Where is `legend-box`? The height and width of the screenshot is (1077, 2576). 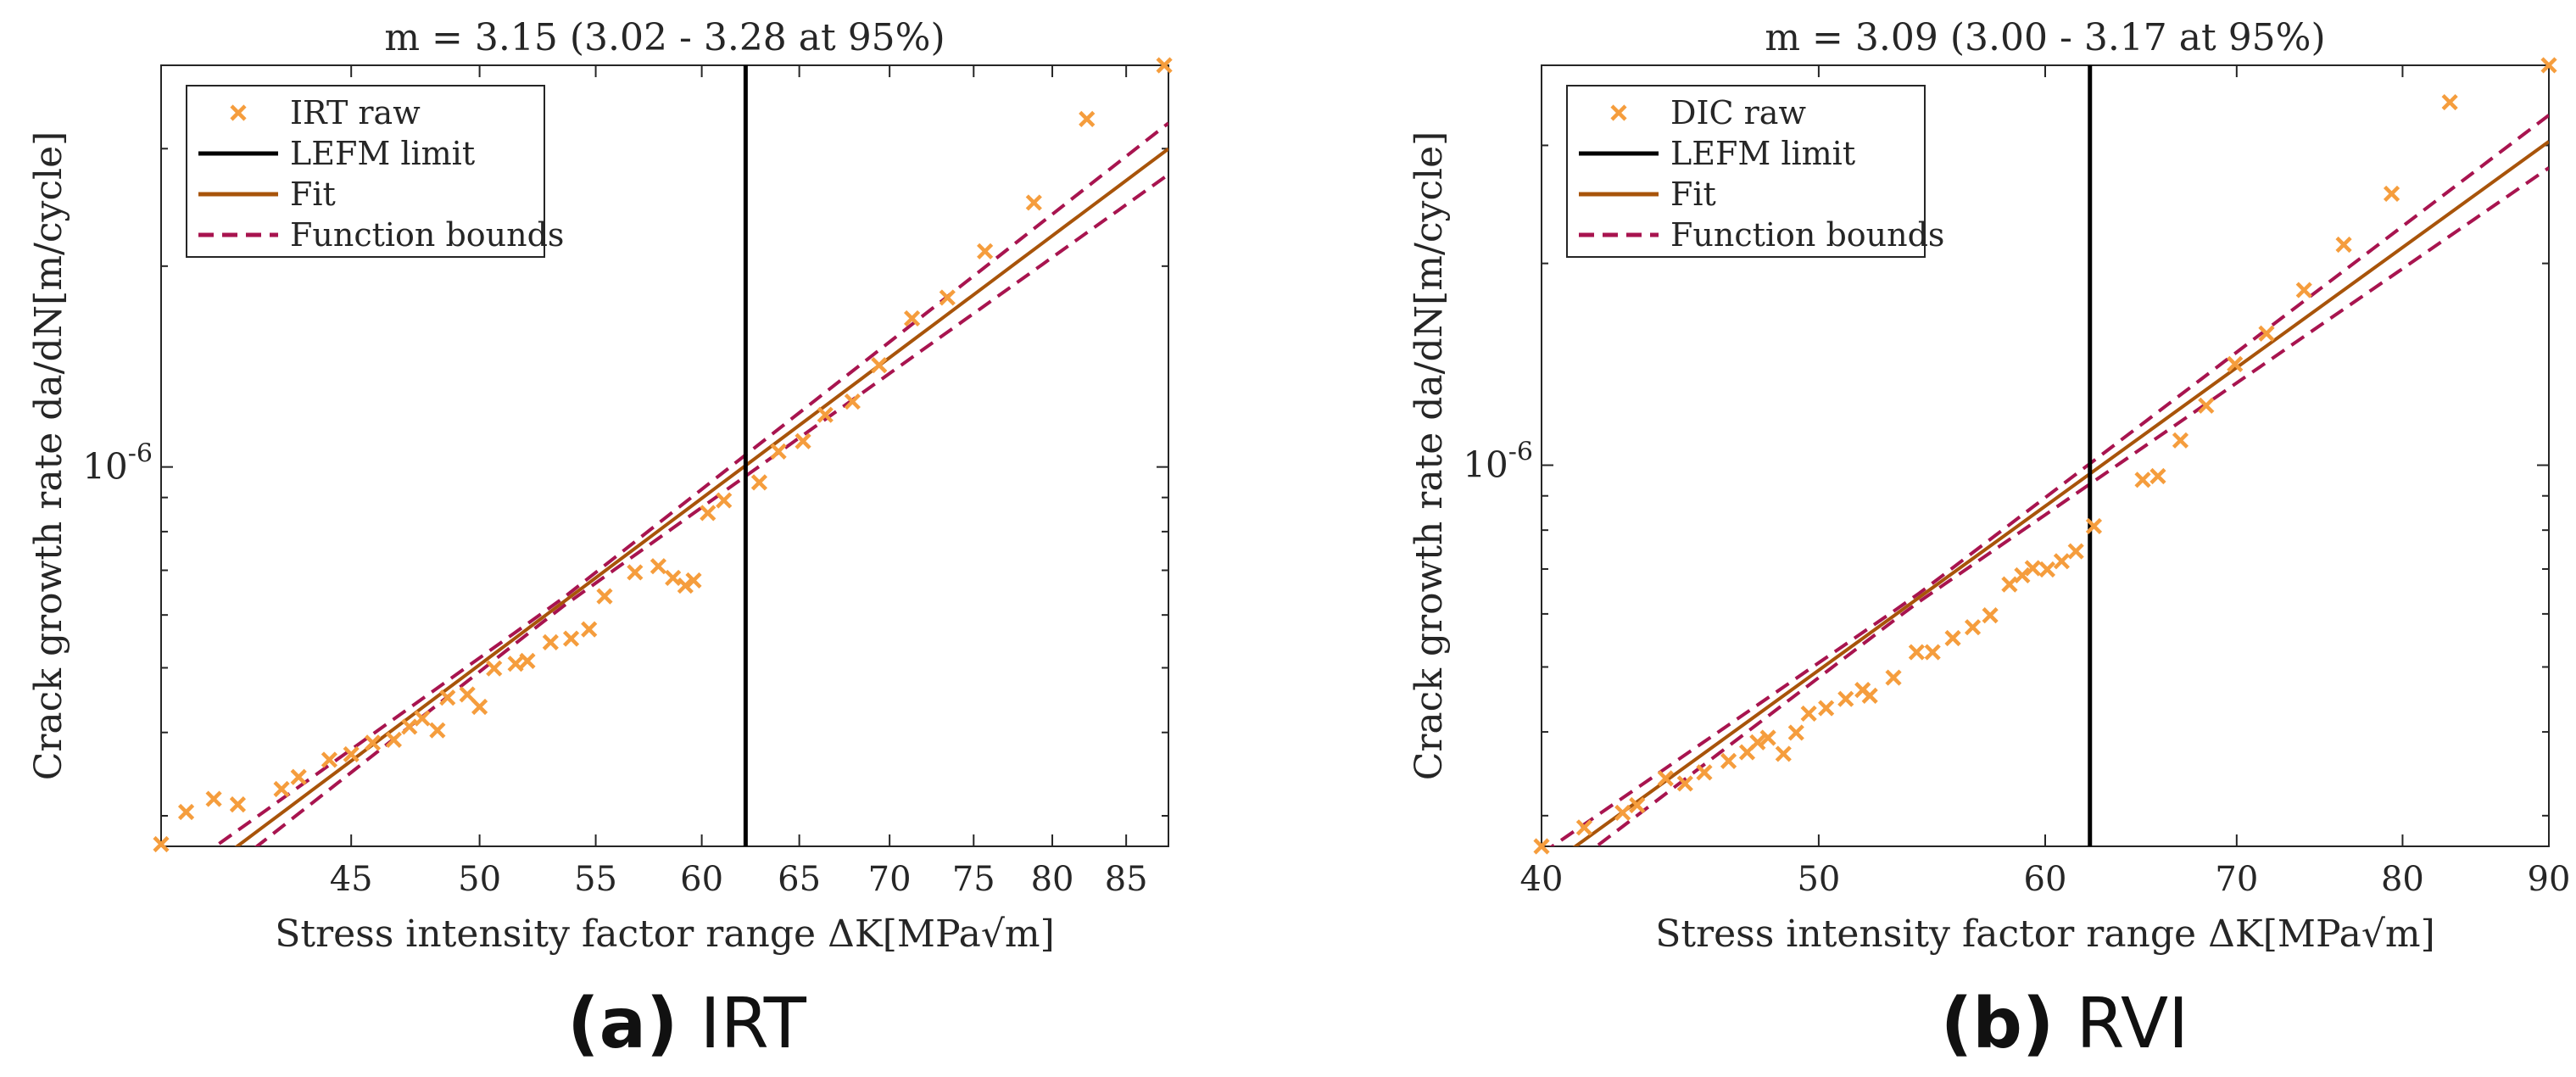
legend-box is located at coordinates (365, 171).